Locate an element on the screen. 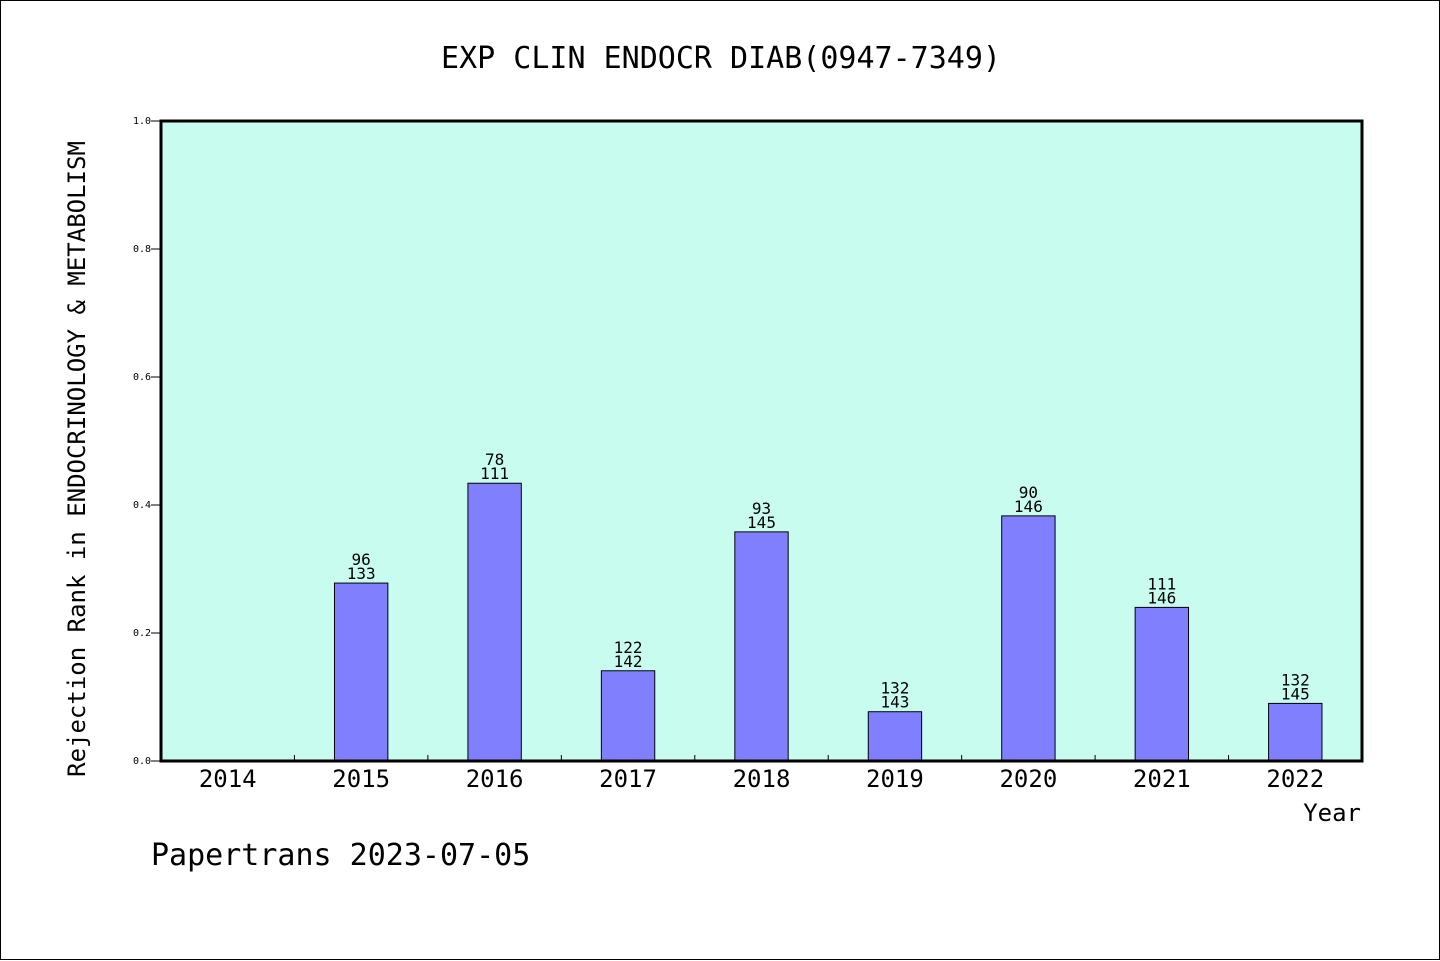  bar-label-top-2020: 90 is located at coordinates (1028, 492).